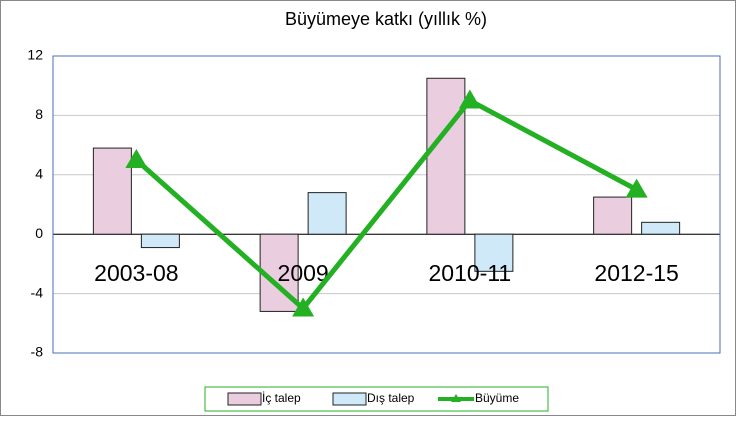 The image size is (736, 421). What do you see at coordinates (35, 55) in the screenshot?
I see `y-tick-label: 12` at bounding box center [35, 55].